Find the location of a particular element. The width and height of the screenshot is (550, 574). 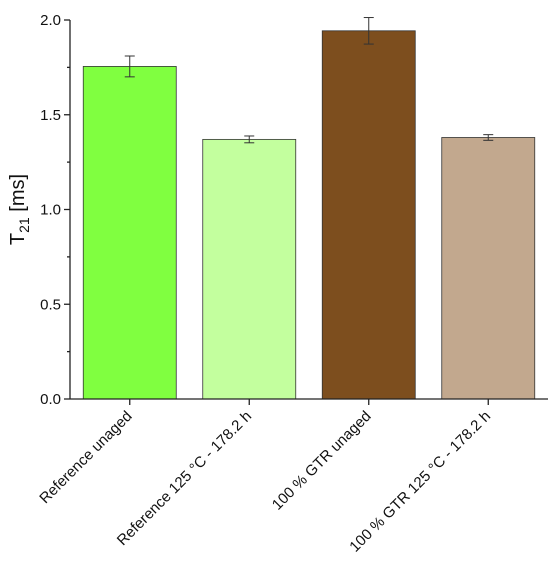

y-ticks-group: 0.0 0.5 1.0 1.5 2.0 is located at coordinates (55, 210).